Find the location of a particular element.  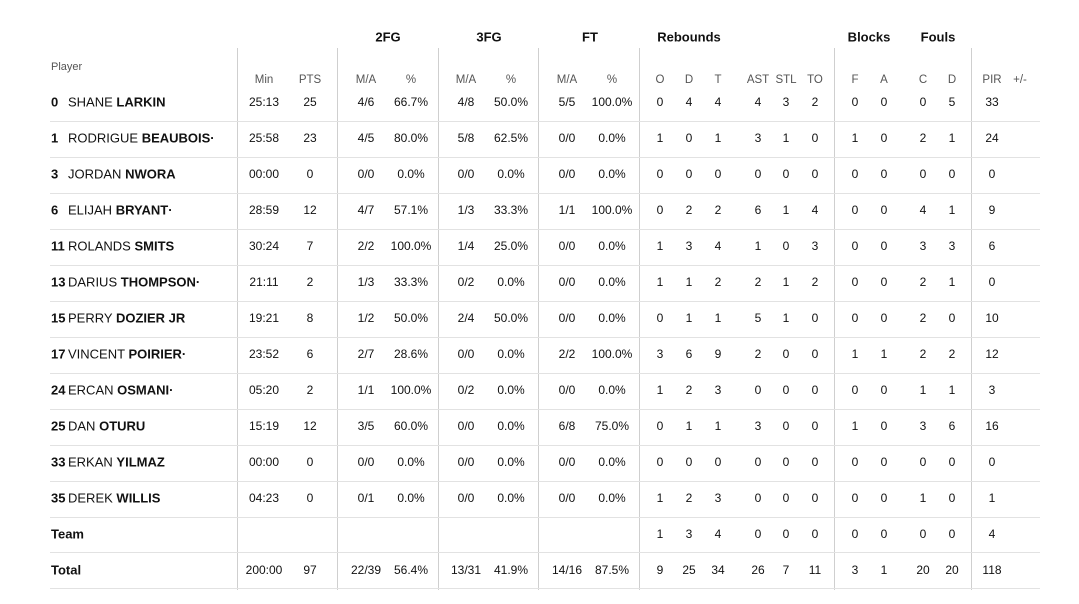

stat-cell: 34 is located at coordinates (718, 570).